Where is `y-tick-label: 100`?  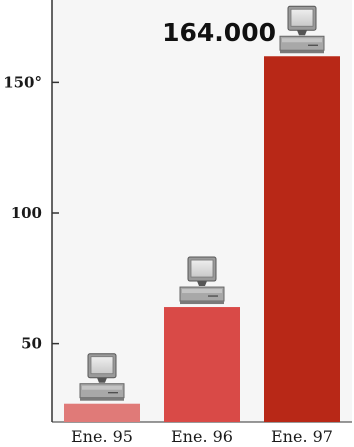 y-tick-label: 100 is located at coordinates (26, 213).